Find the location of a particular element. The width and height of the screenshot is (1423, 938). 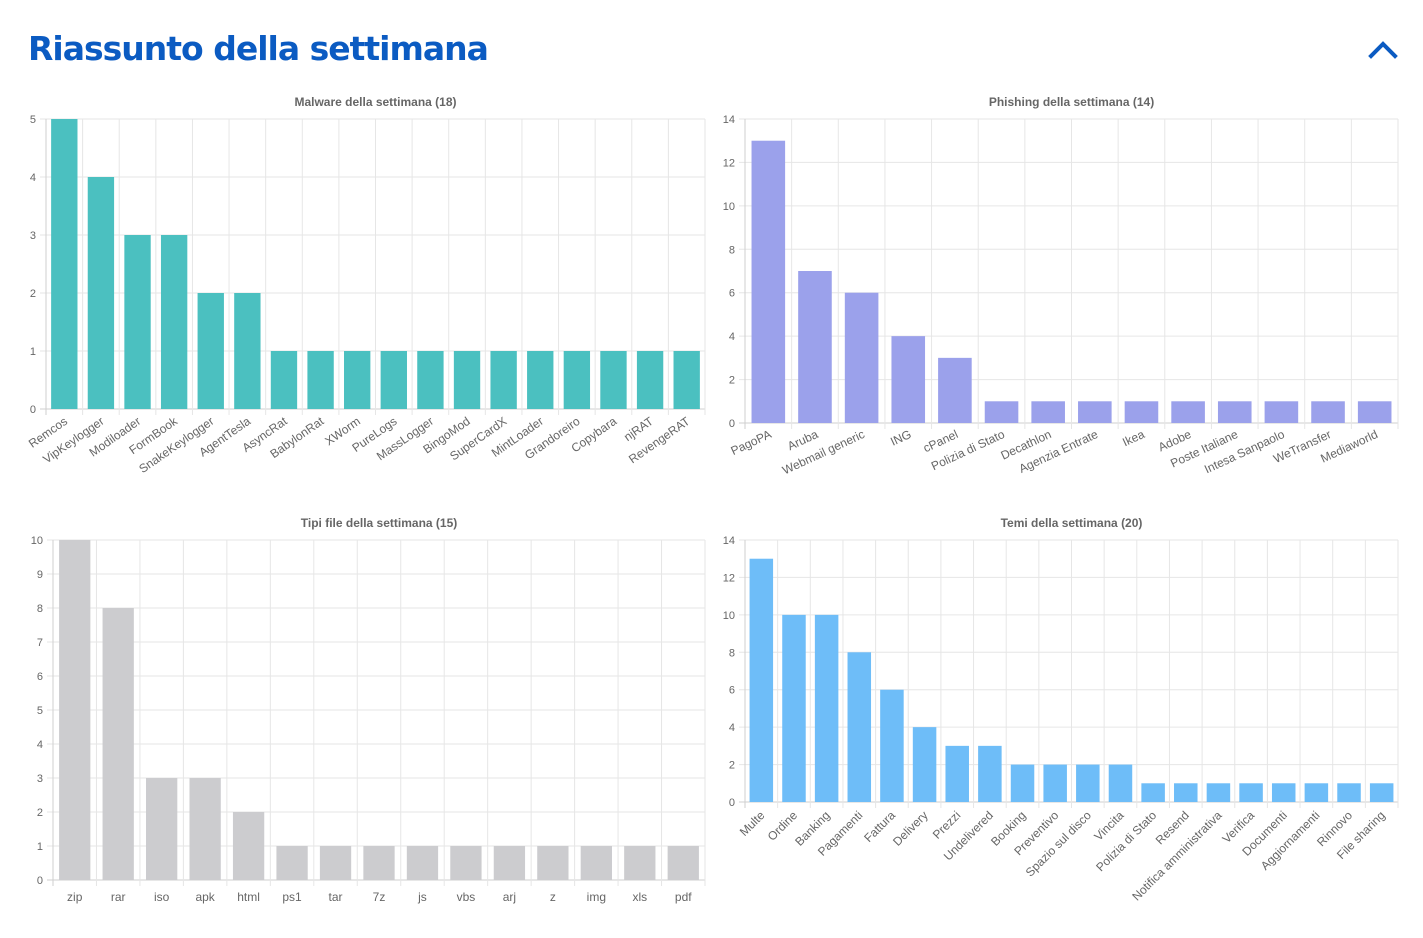

bar-babylonrat is located at coordinates (320, 380).